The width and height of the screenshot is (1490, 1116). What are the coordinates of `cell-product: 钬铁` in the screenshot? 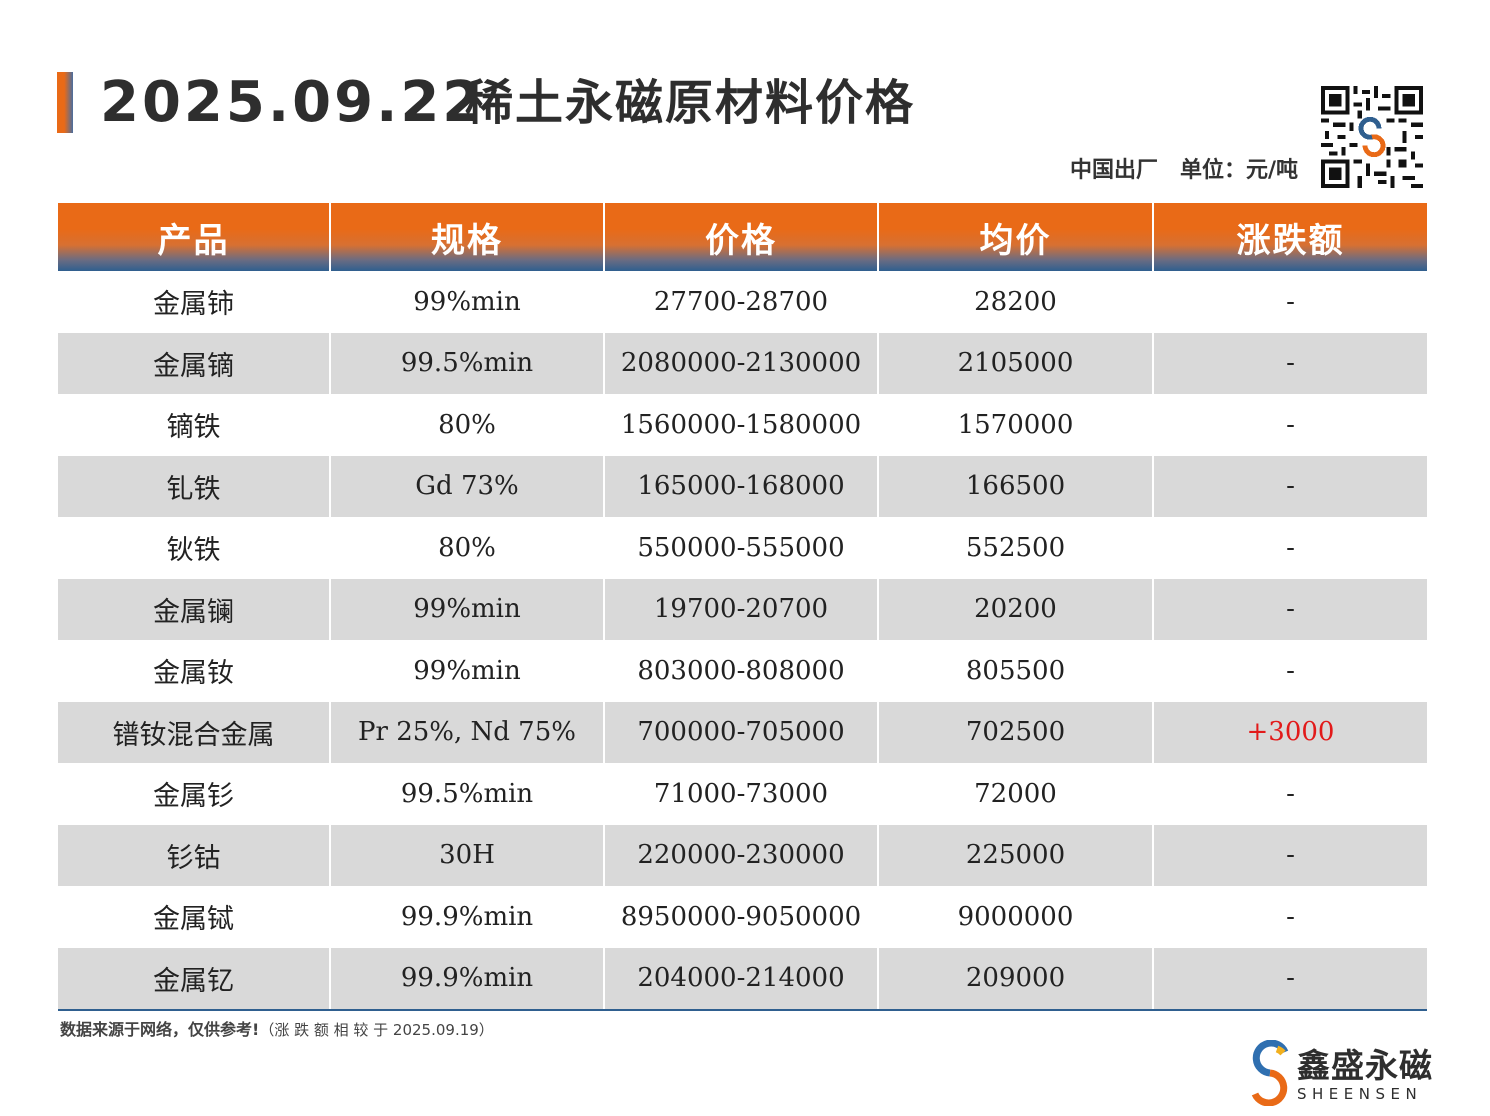 It's located at (194, 548).